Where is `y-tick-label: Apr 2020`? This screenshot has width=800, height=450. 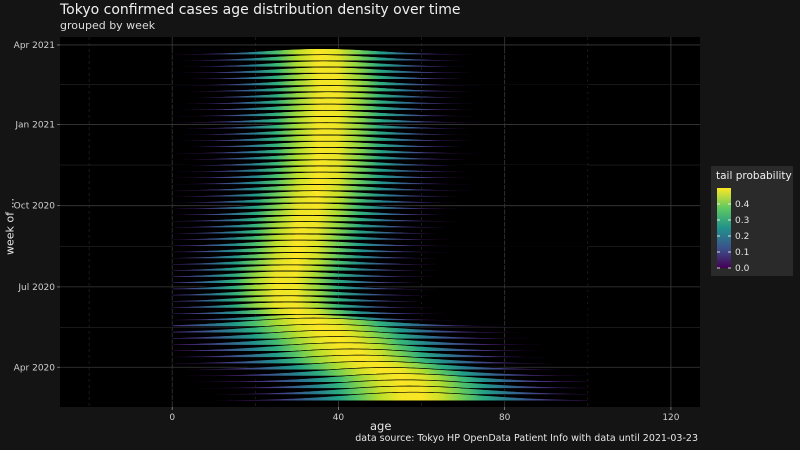 y-tick-label: Apr 2020 is located at coordinates (35, 368).